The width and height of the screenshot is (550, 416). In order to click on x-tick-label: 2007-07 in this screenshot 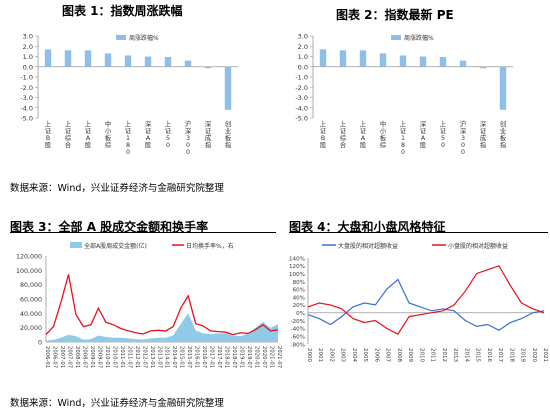, I will do `click(69, 357)`.